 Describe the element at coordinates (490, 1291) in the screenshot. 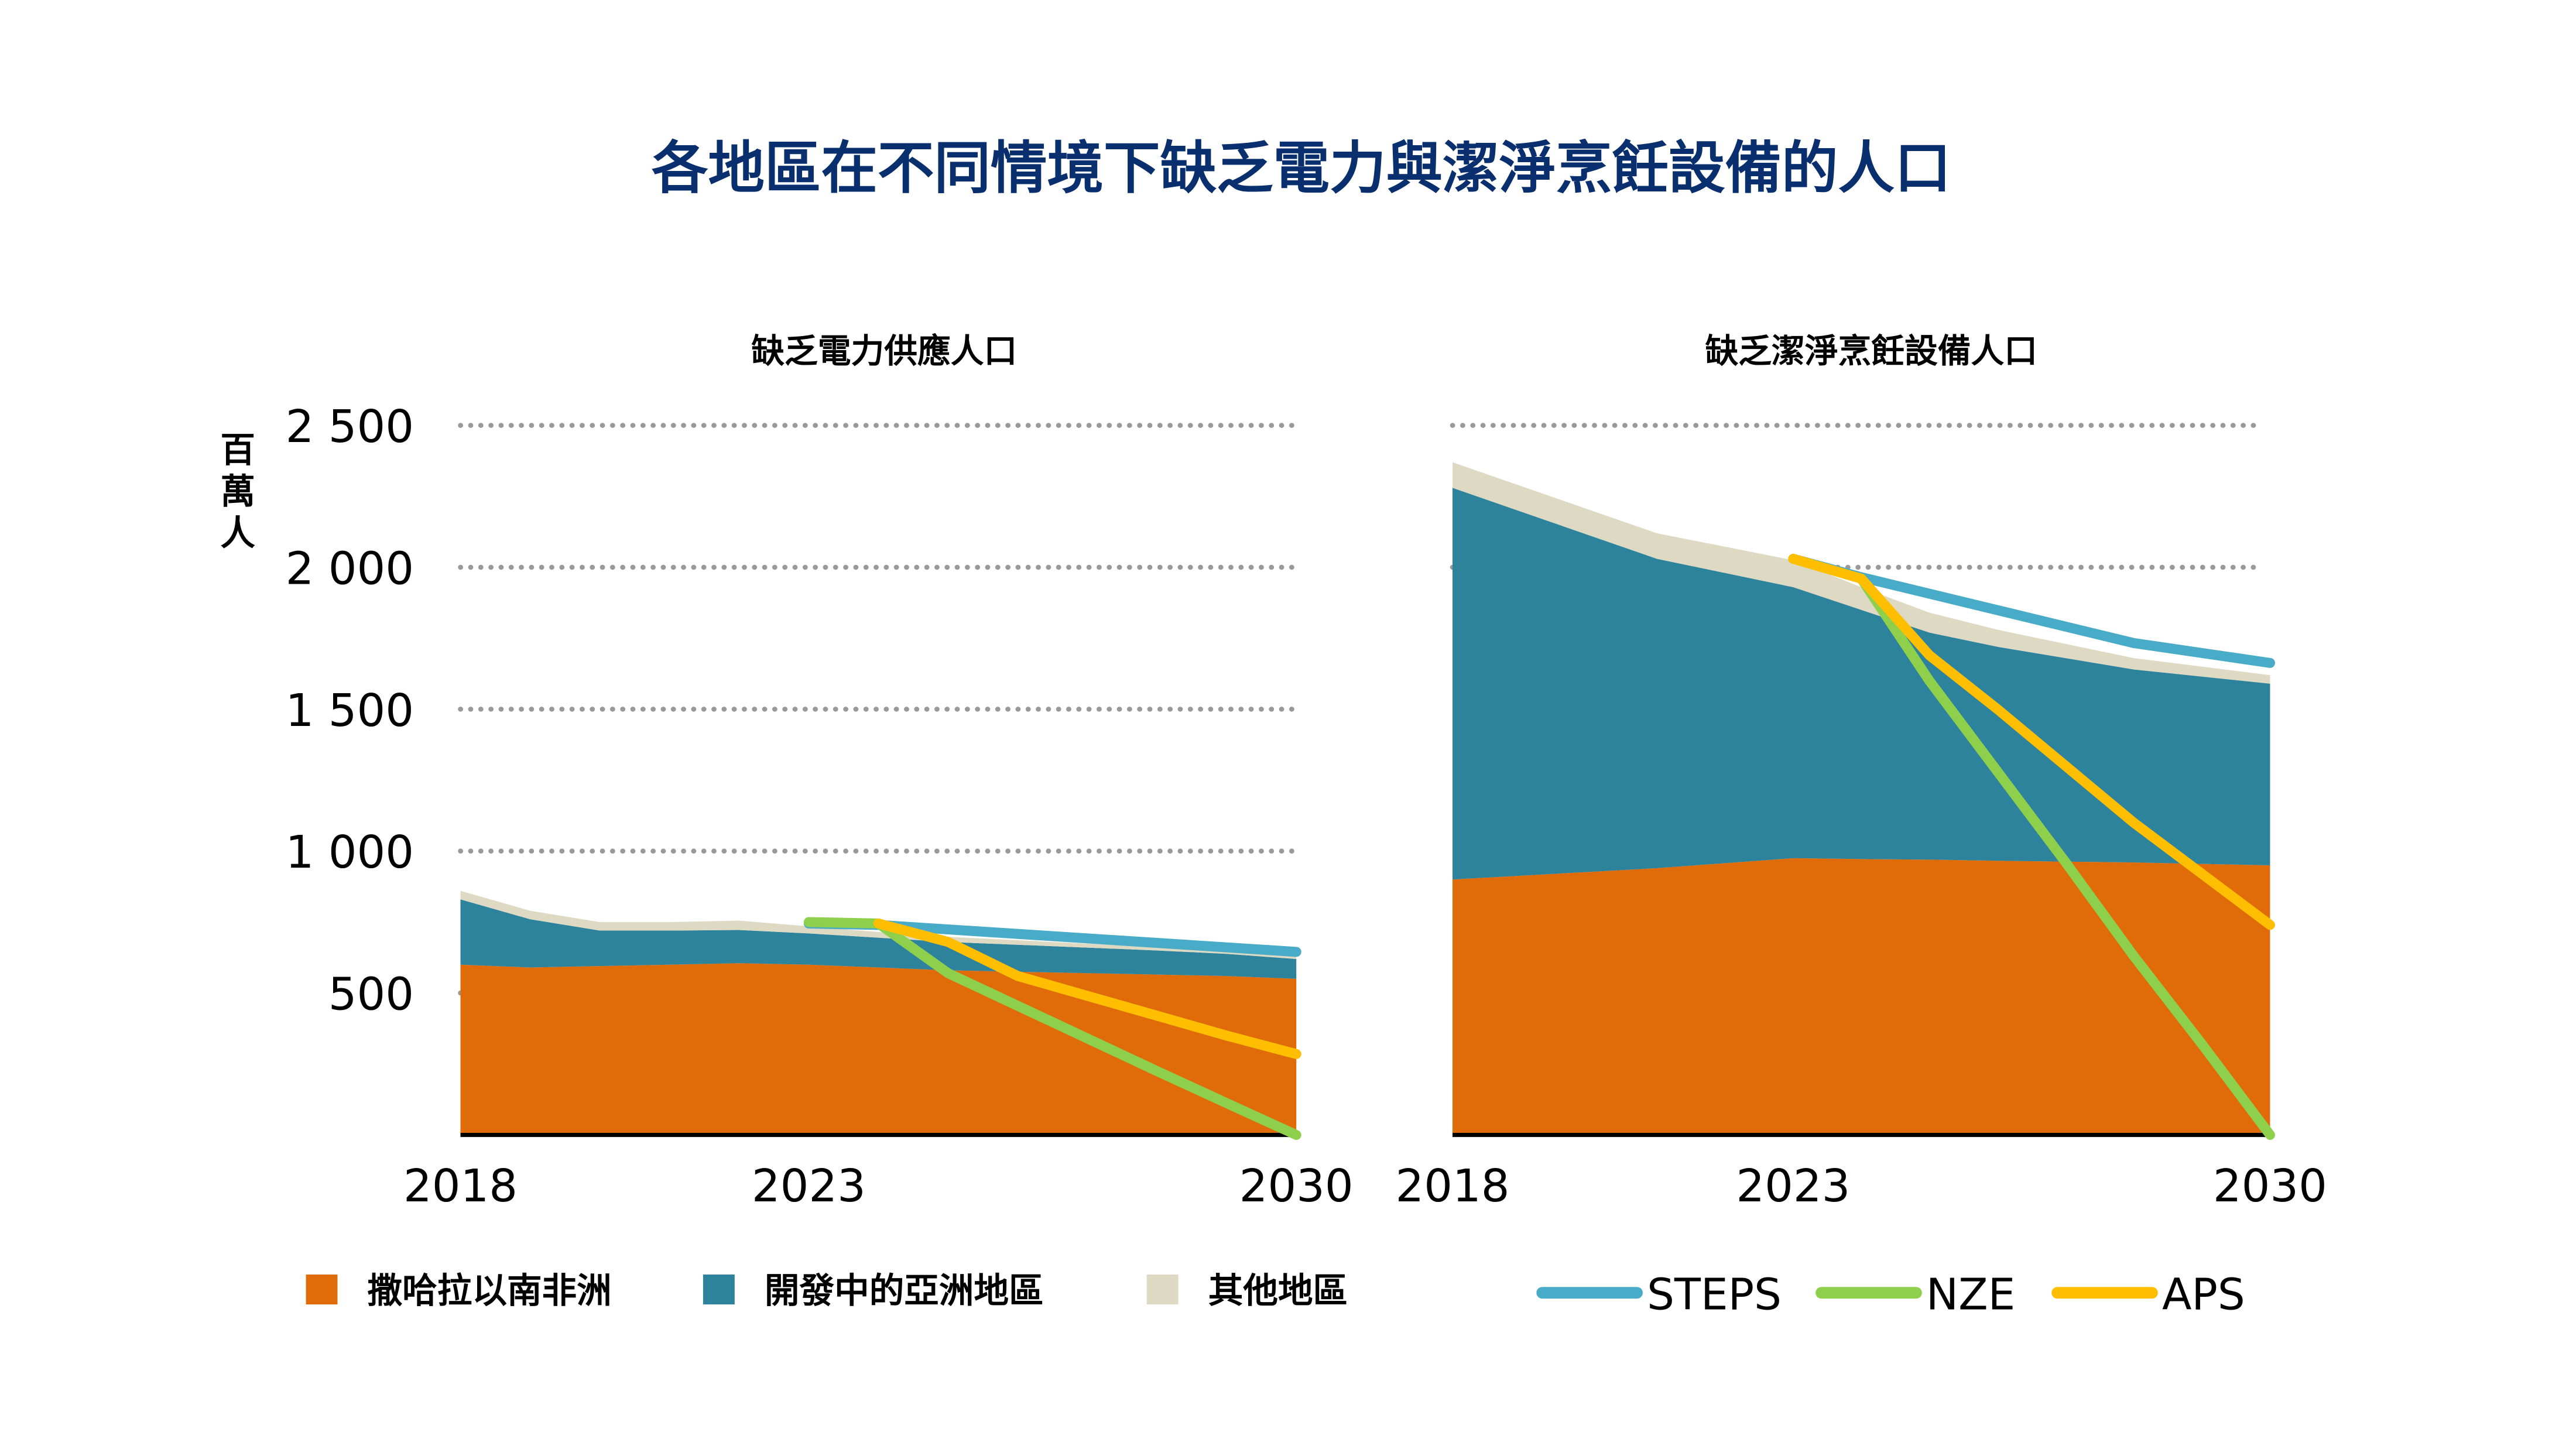

I see `legend-label: 撒哈拉以南非洲` at that location.